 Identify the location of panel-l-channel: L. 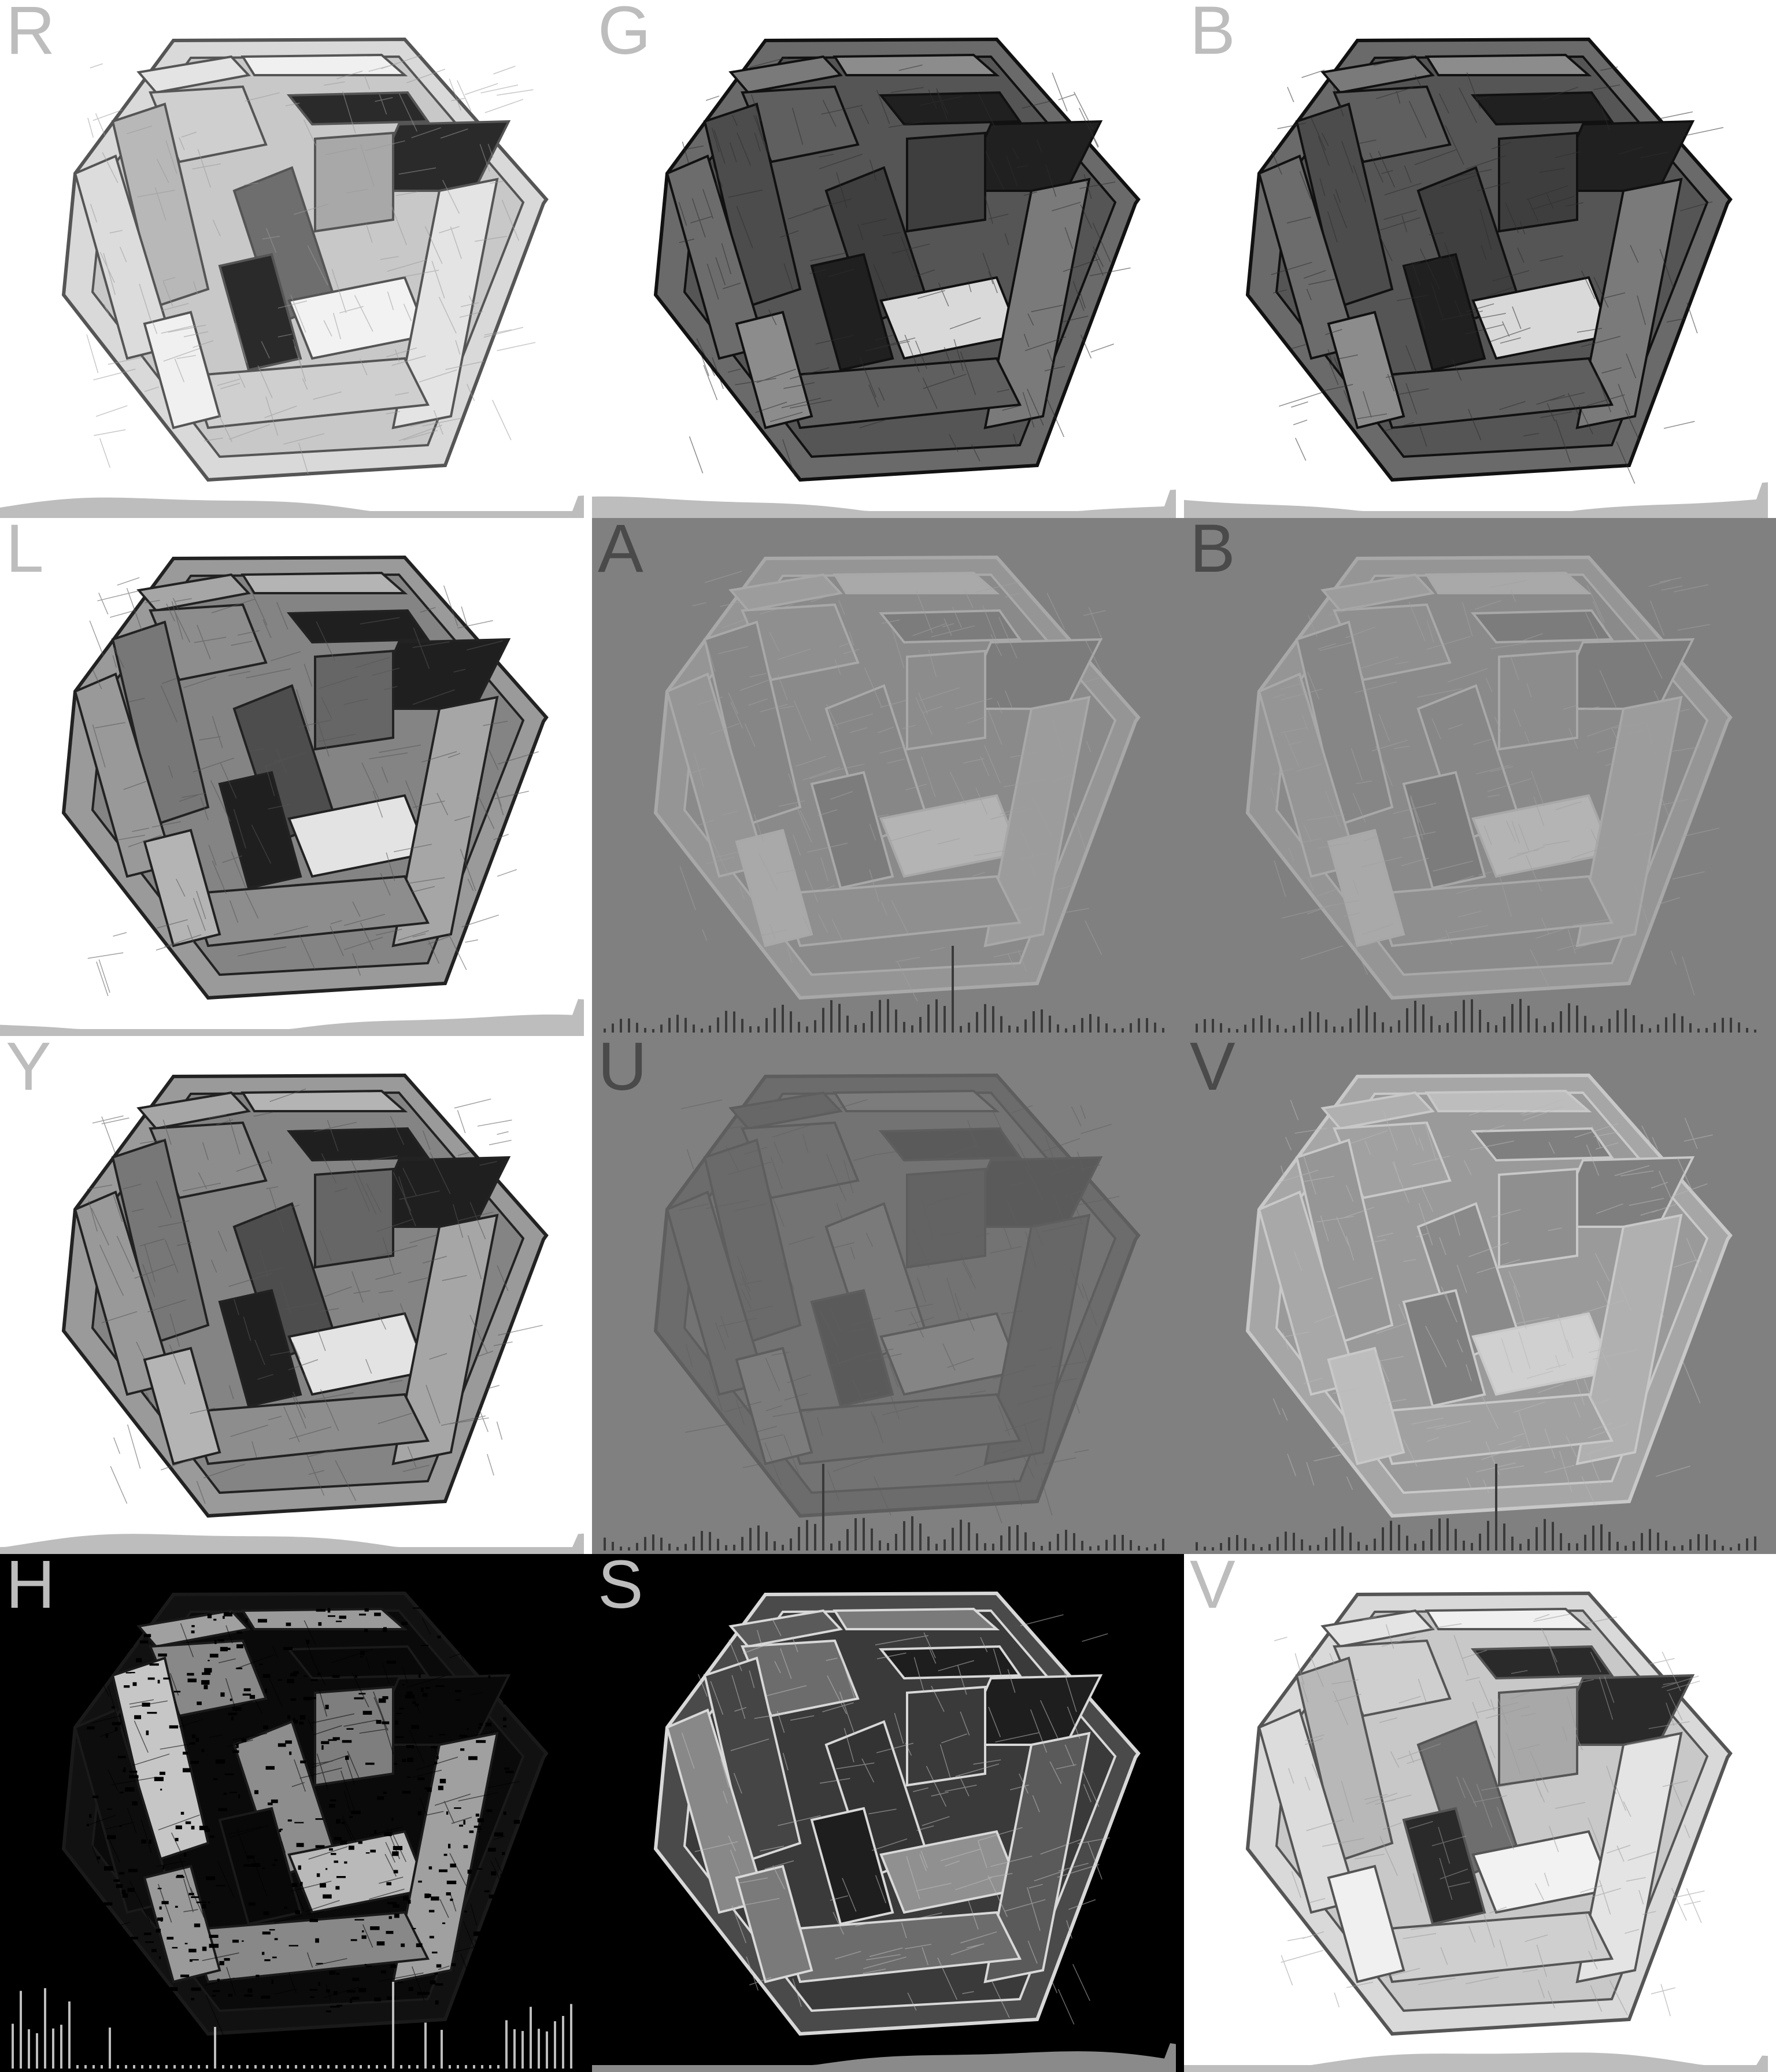
(296, 777).